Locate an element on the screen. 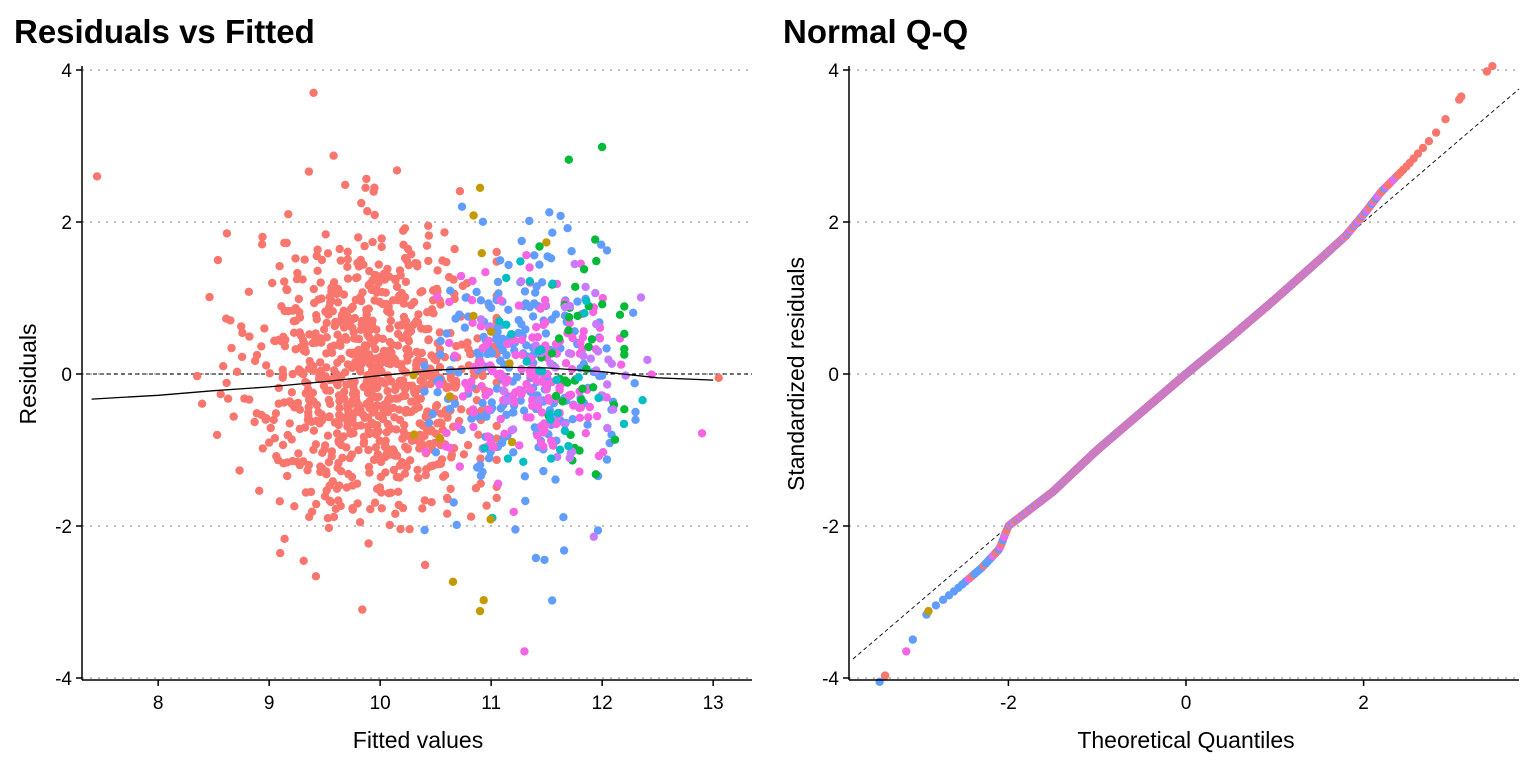 The height and width of the screenshot is (773, 1536). residuals-smoother-line is located at coordinates (402, 383).